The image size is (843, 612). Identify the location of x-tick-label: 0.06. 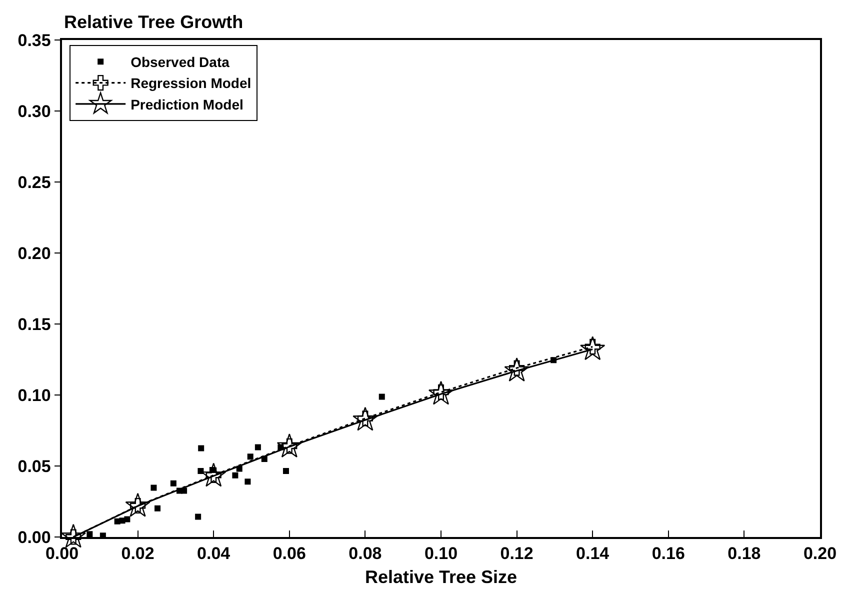
(289, 554).